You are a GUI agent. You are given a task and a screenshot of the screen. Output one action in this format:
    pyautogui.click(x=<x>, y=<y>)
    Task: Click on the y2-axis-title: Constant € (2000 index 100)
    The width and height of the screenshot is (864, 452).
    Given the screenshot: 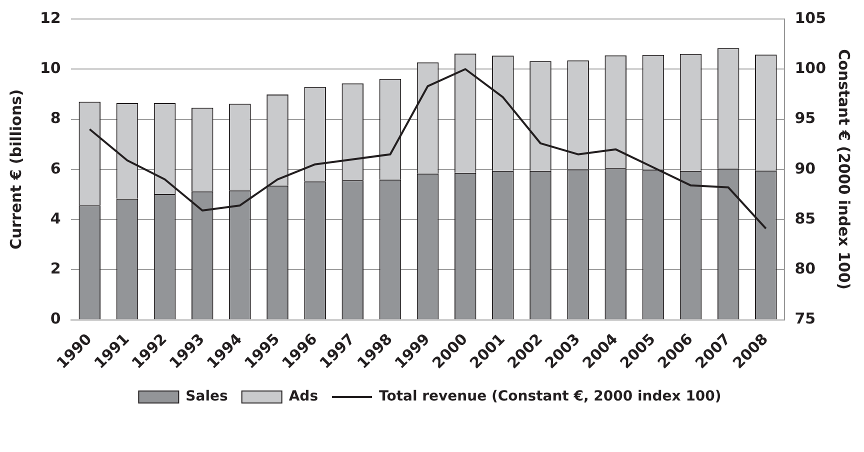 What is the action you would take?
    pyautogui.click(x=844, y=169)
    